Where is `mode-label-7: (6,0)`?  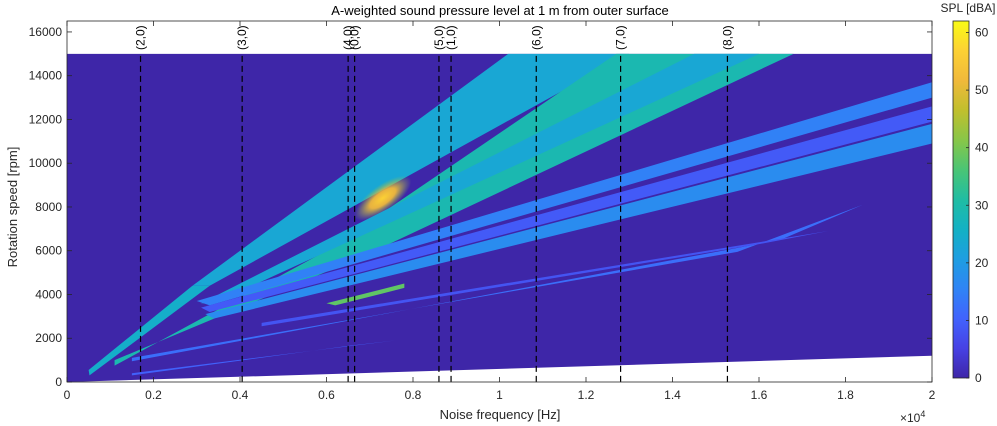
mode-label-7: (6,0) is located at coordinates (536, 37).